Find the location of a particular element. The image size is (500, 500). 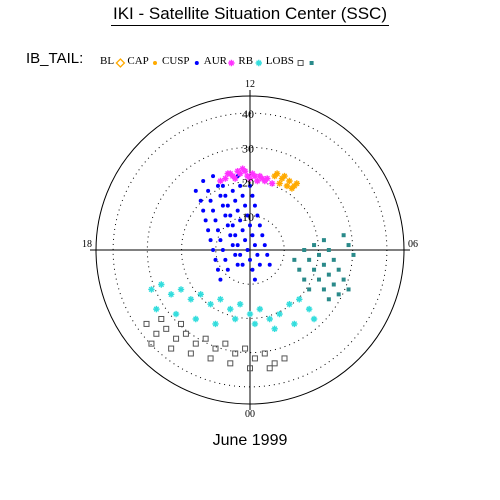

clock-label-top: 12 is located at coordinates (250, 84).